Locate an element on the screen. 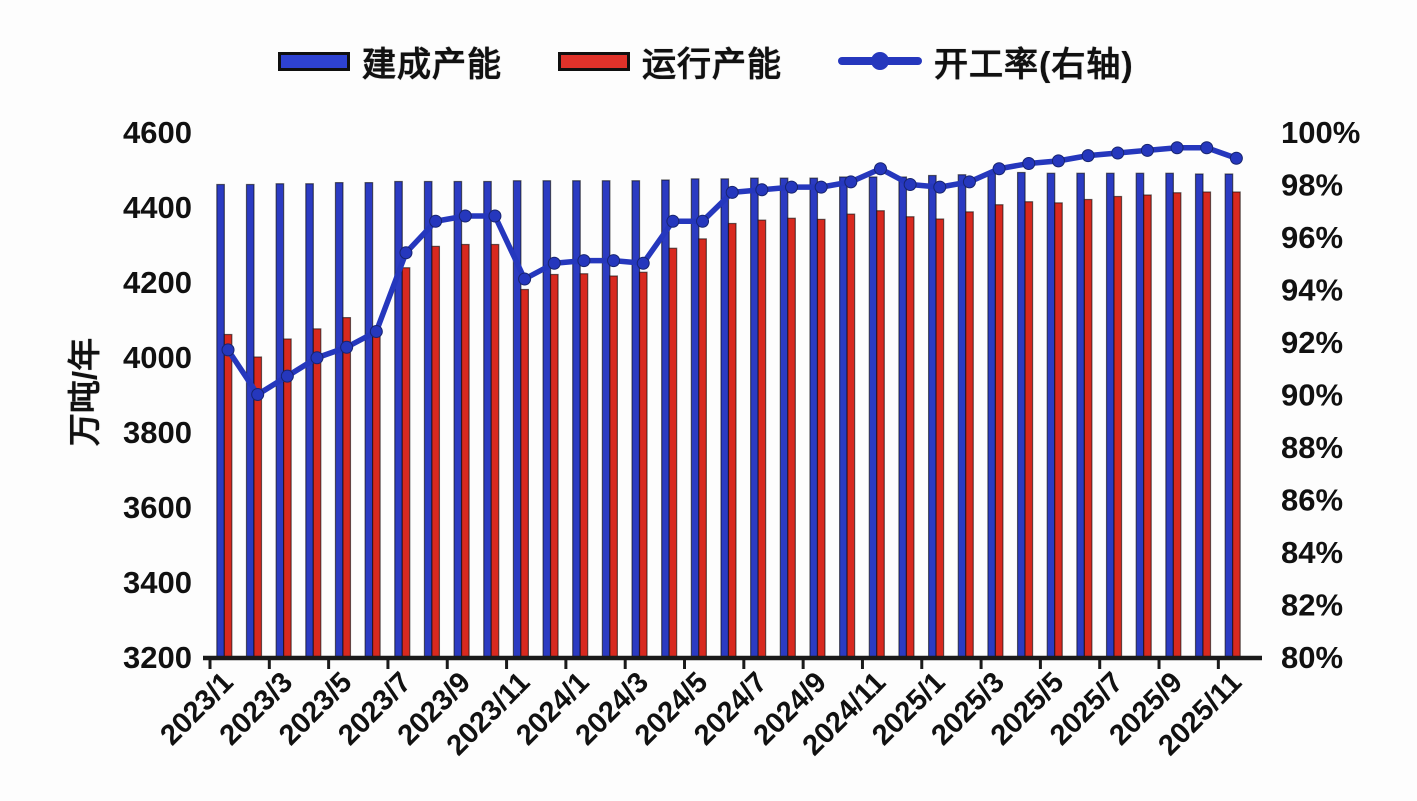 Image resolution: width=1417 pixels, height=801 pixels. right-axis-tick-label: 90% is located at coordinates (1312, 395).